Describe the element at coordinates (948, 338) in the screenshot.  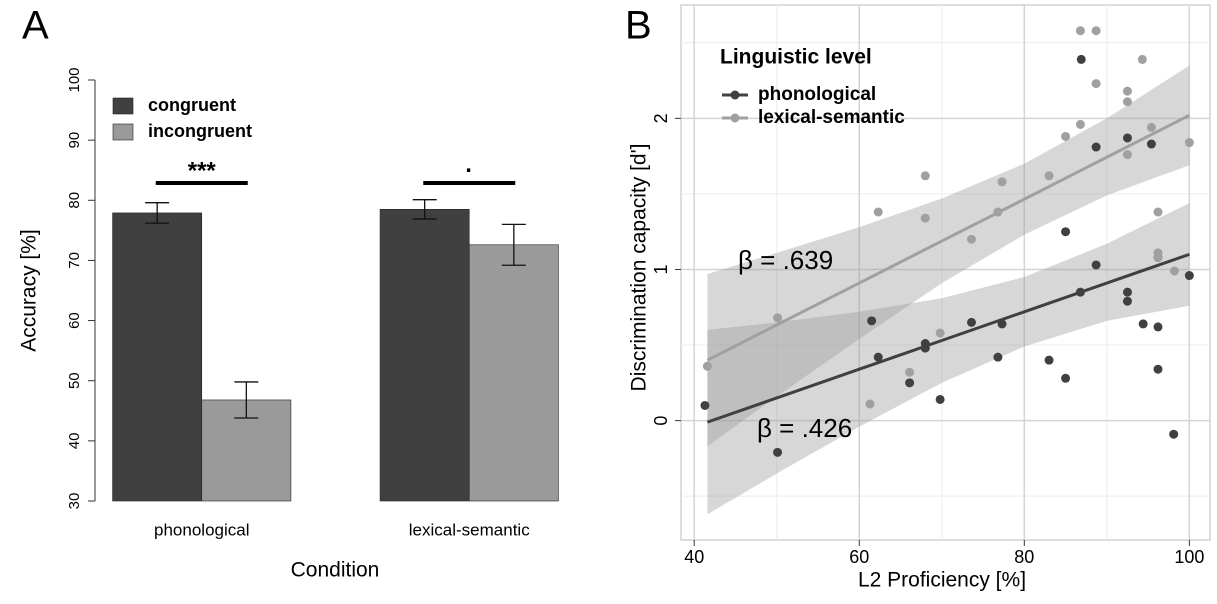
I see `regression-line` at that location.